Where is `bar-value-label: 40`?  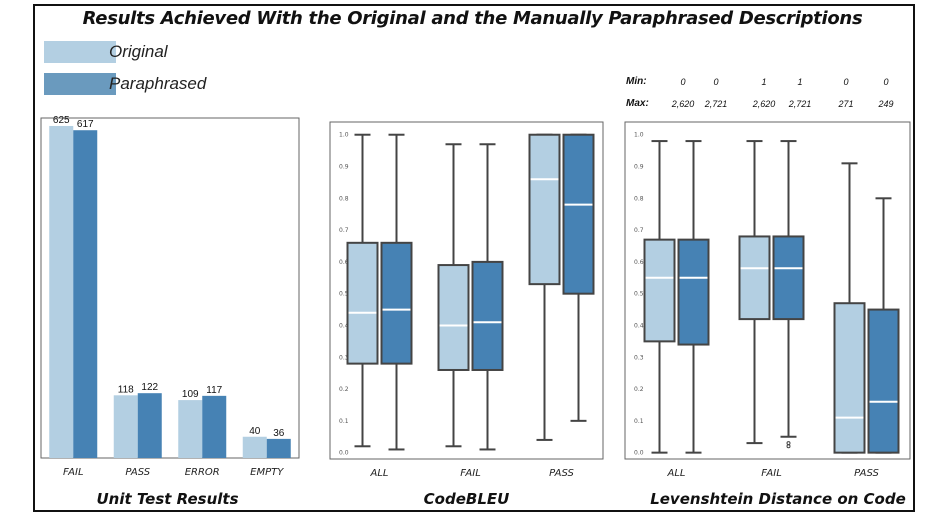 bar-value-label: 40 is located at coordinates (255, 431).